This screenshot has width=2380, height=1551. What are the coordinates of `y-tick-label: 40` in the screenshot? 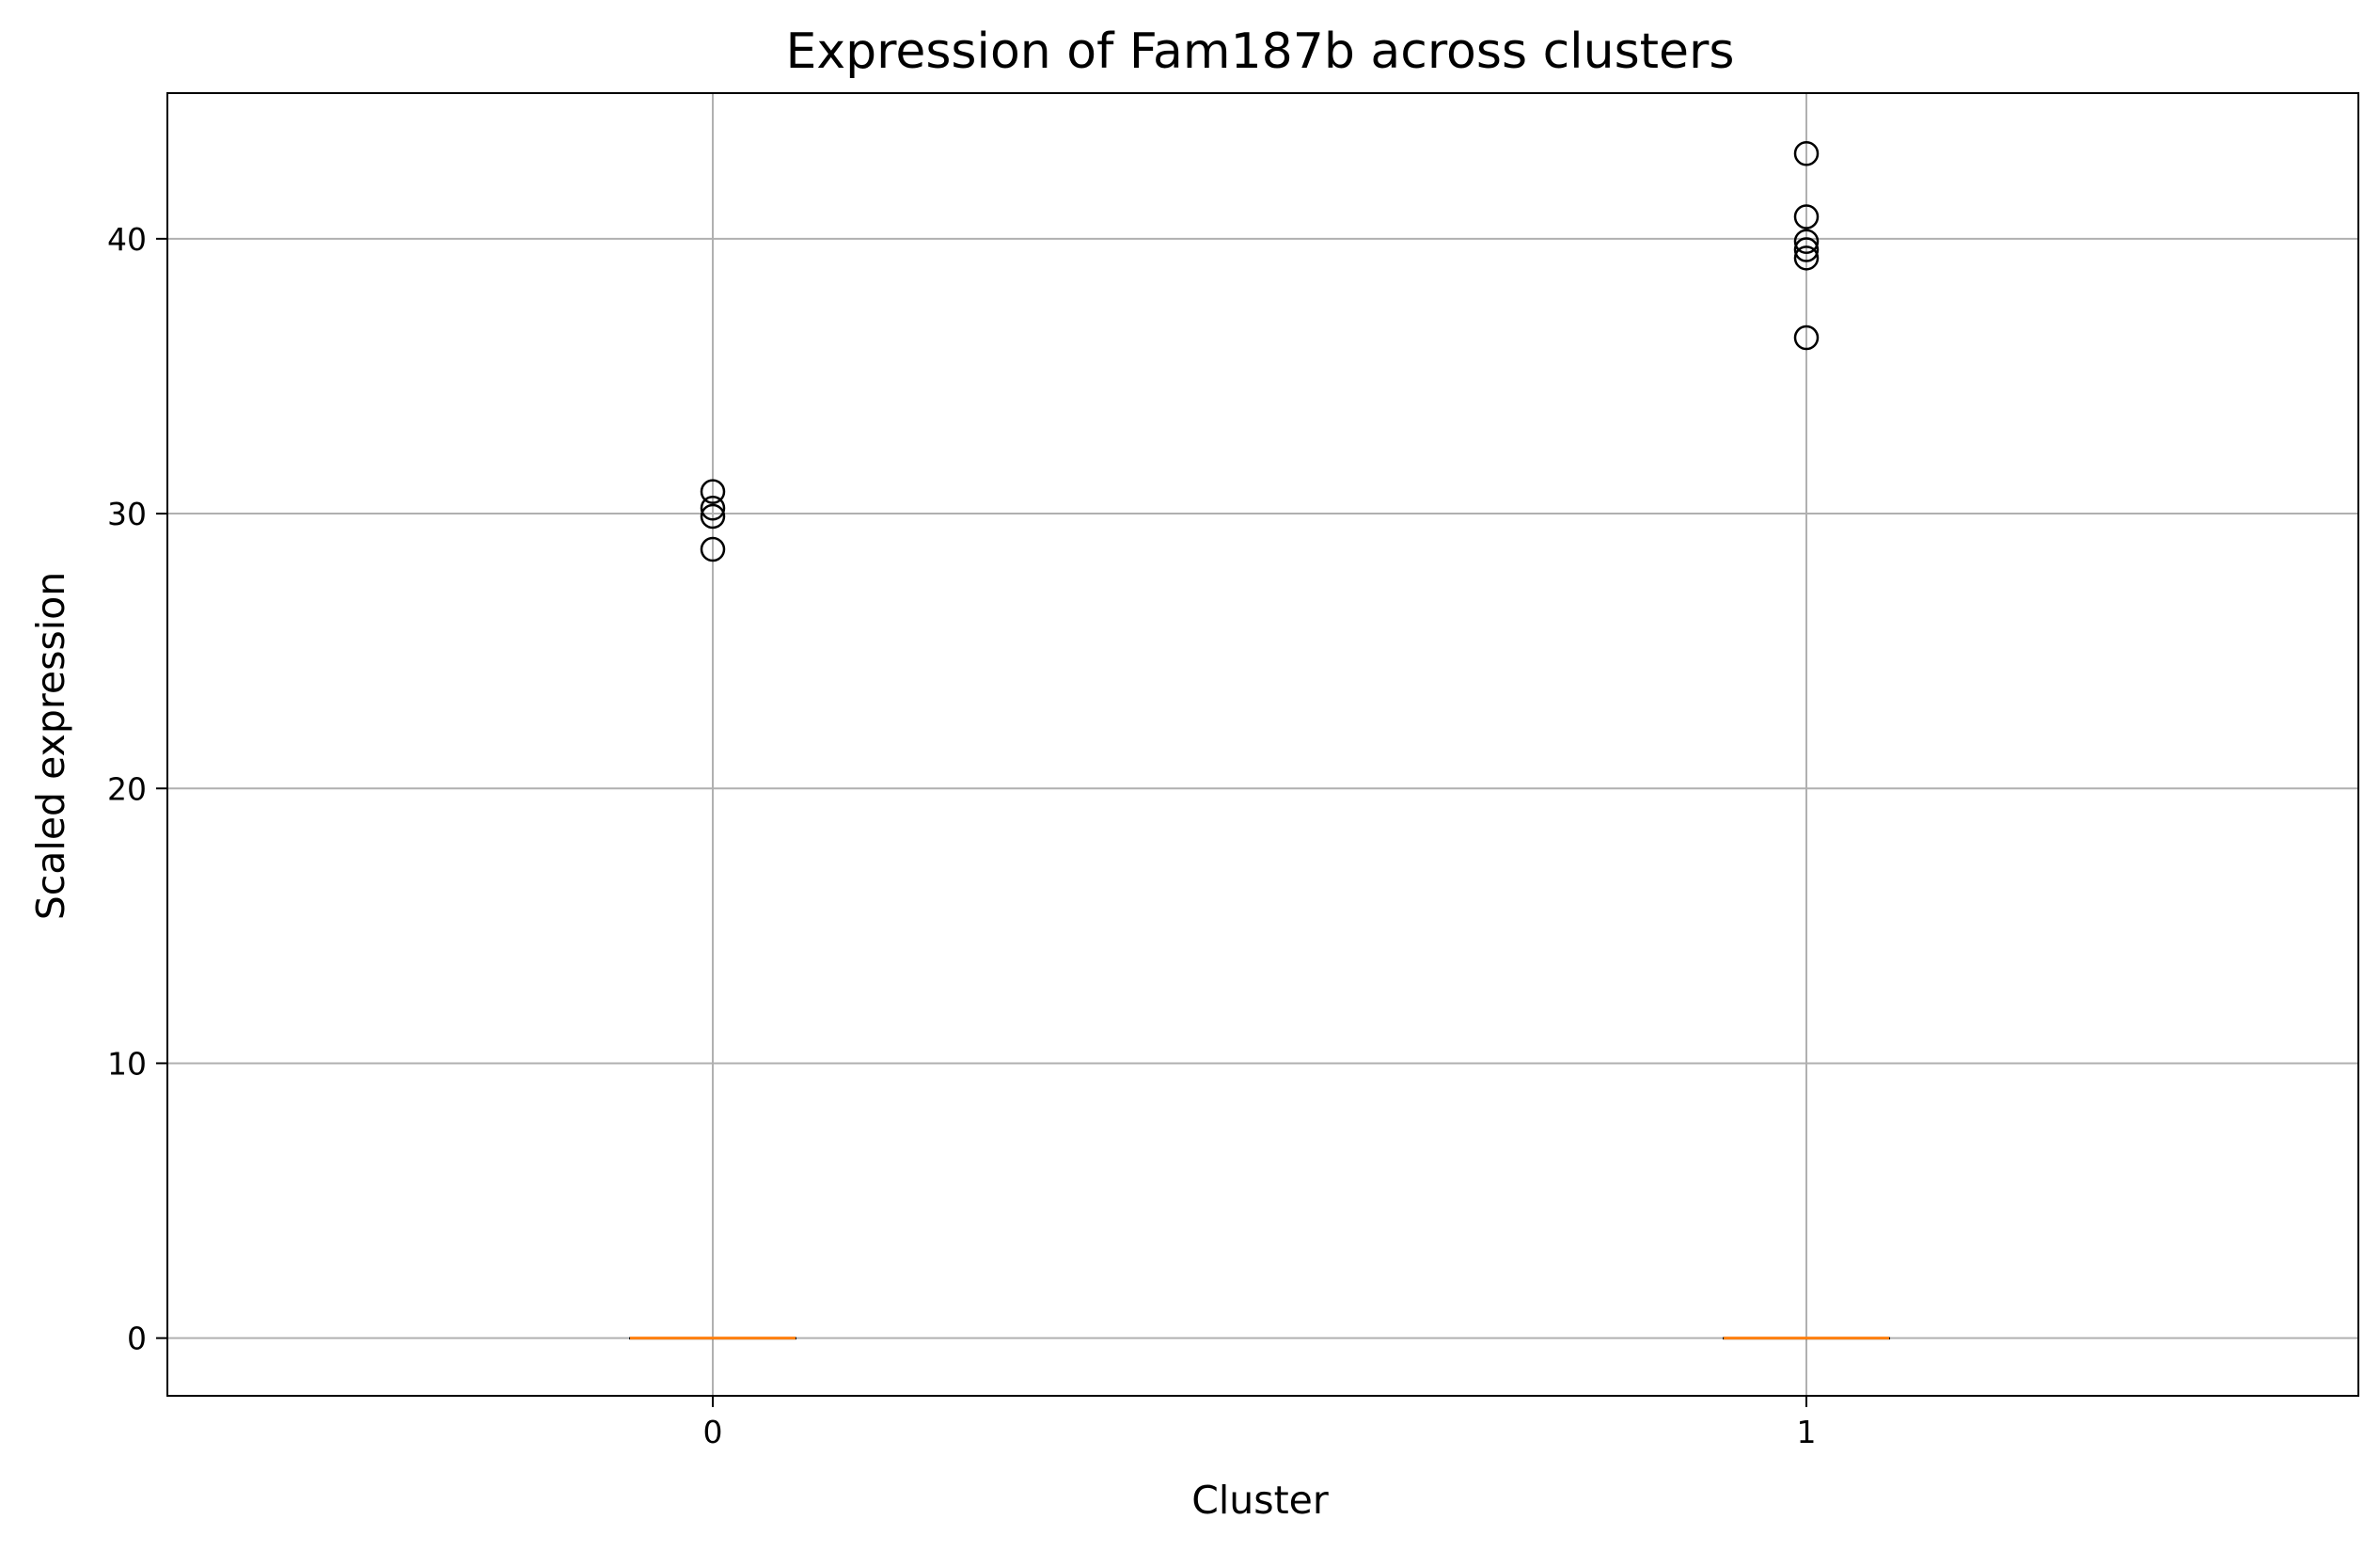 It's located at (127, 239).